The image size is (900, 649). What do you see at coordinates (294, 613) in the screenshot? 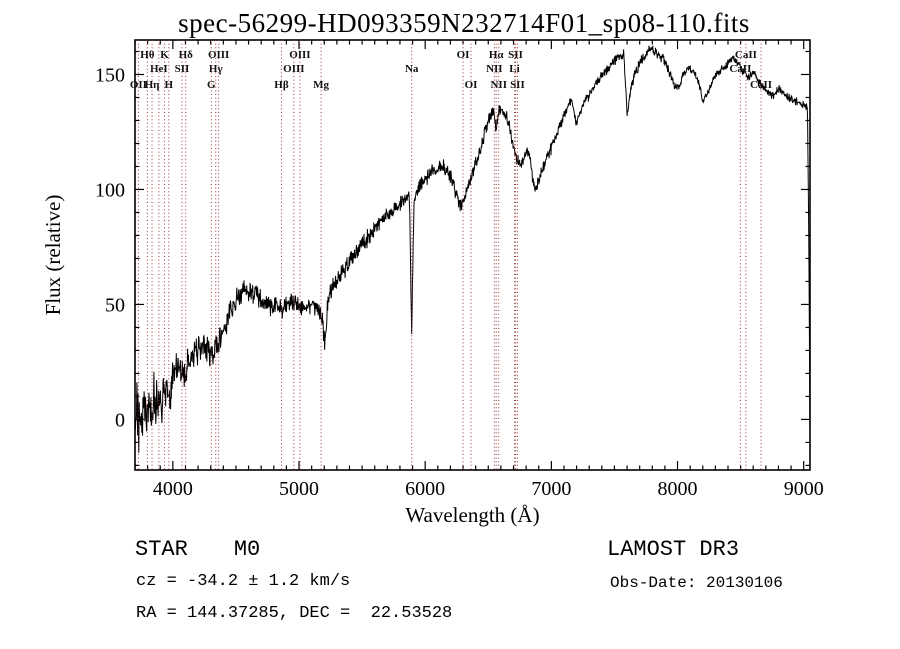
I see `coordinates-label: RA = 144.37285, DEC = 22.53528` at bounding box center [294, 613].